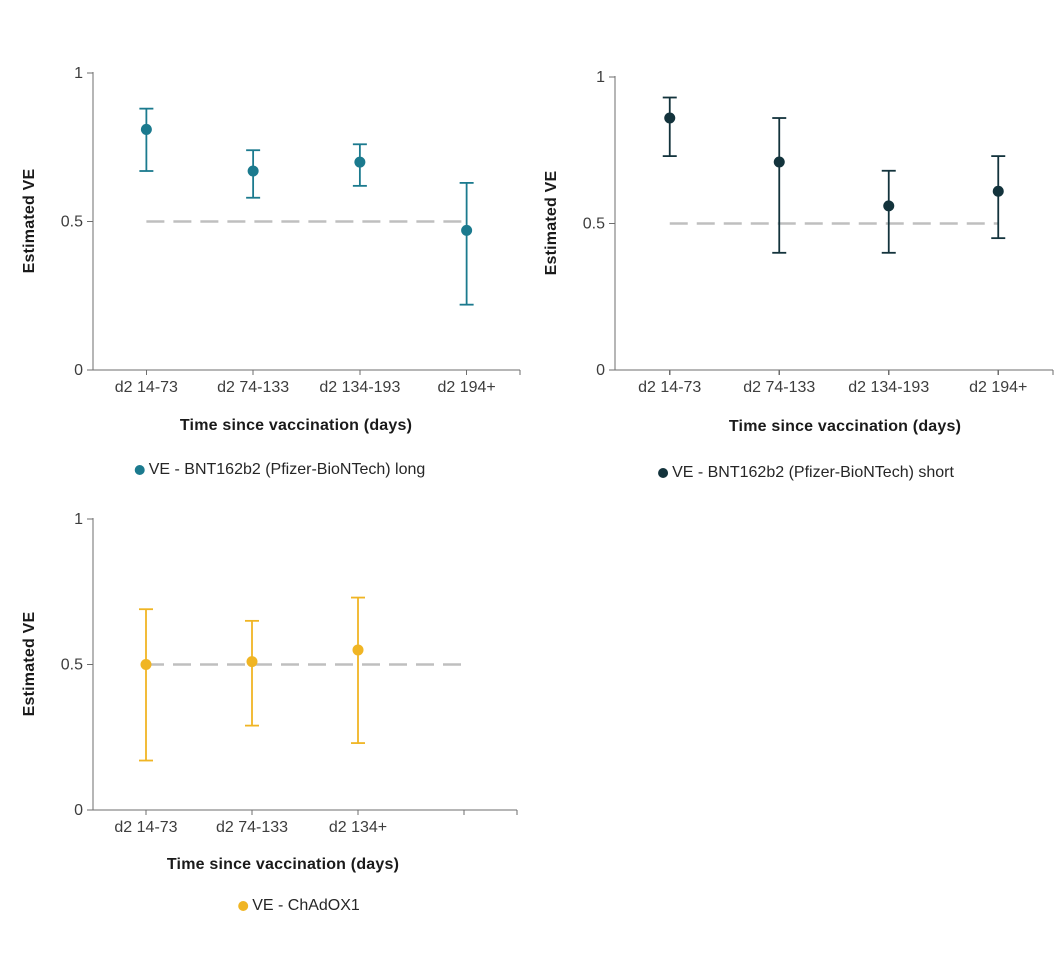 This screenshot has width=1063, height=965. Describe the element at coordinates (306, 905) in the screenshot. I see `legend-label: VE - ChAdOX1` at that location.